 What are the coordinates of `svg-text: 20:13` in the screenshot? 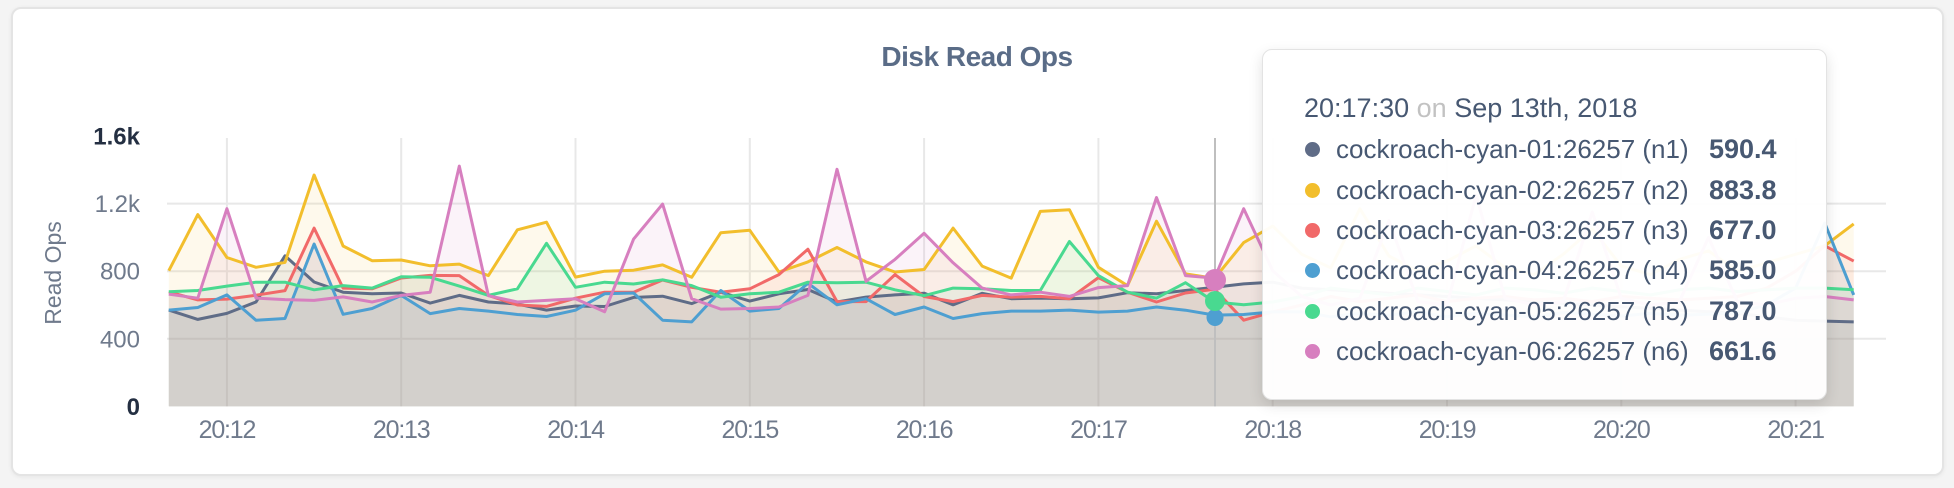 It's located at (401, 430).